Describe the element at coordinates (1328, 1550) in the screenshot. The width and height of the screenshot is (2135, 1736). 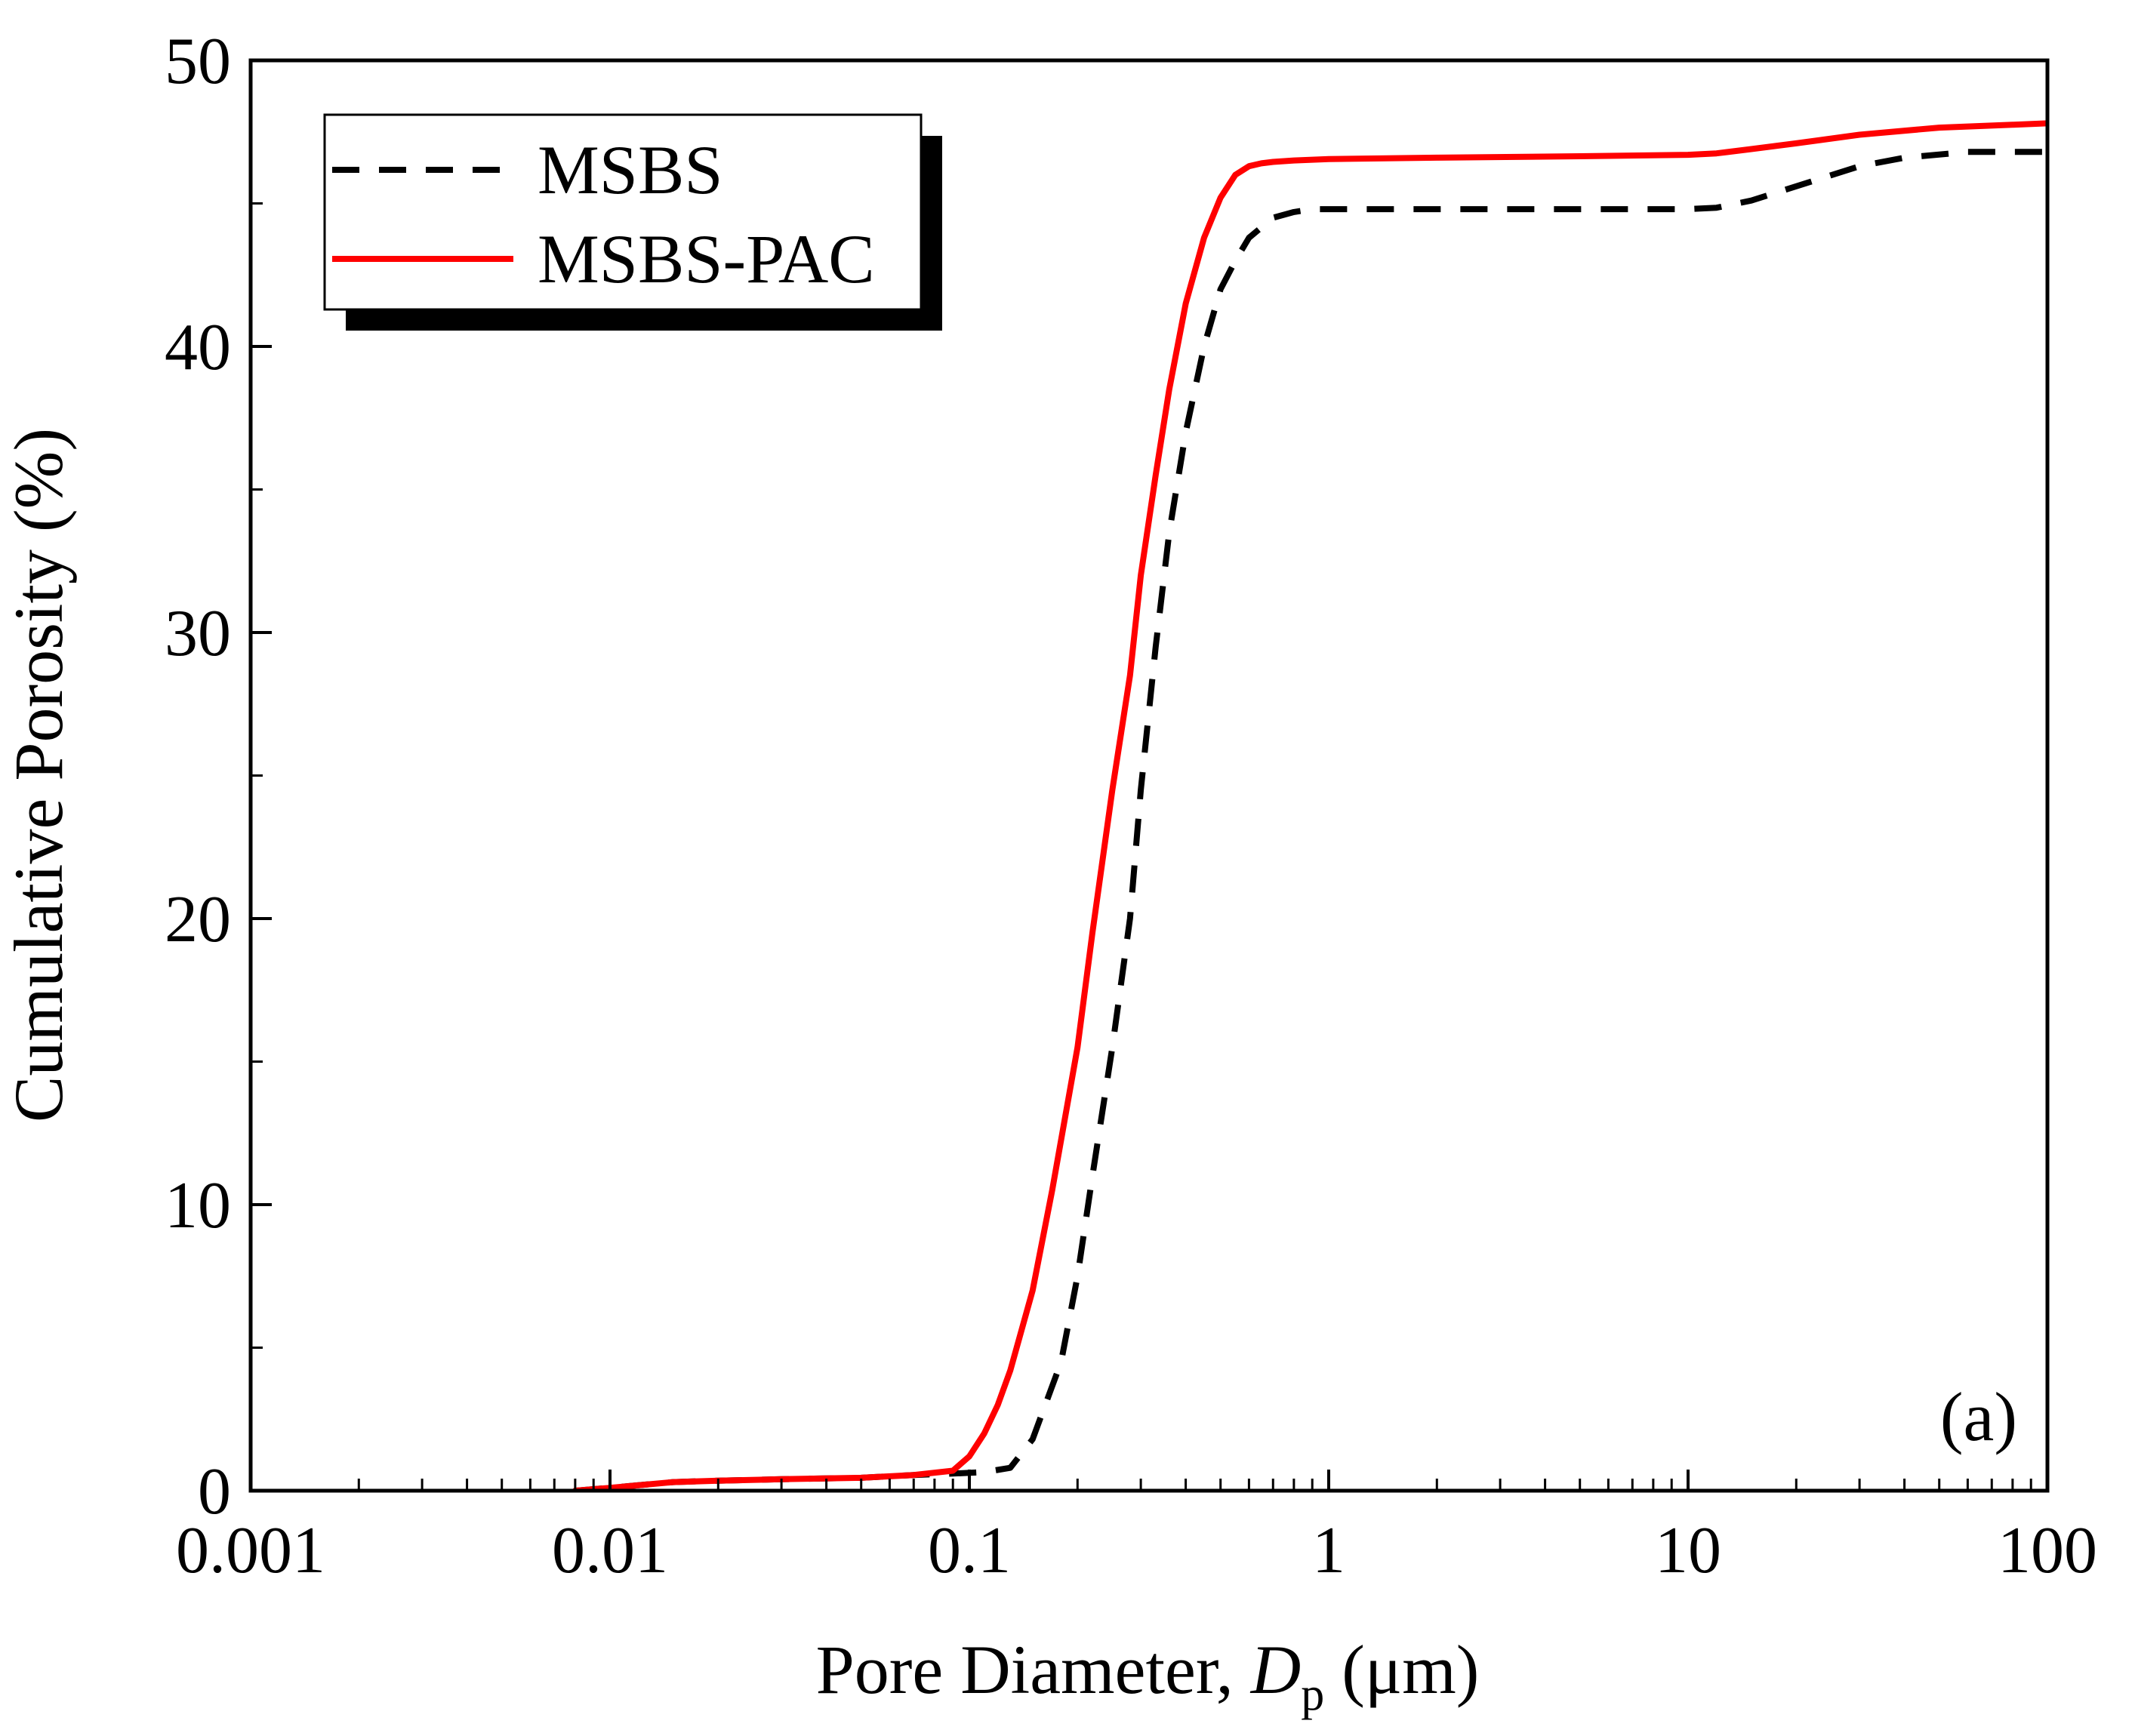
I see `x-tick-label: 1` at that location.